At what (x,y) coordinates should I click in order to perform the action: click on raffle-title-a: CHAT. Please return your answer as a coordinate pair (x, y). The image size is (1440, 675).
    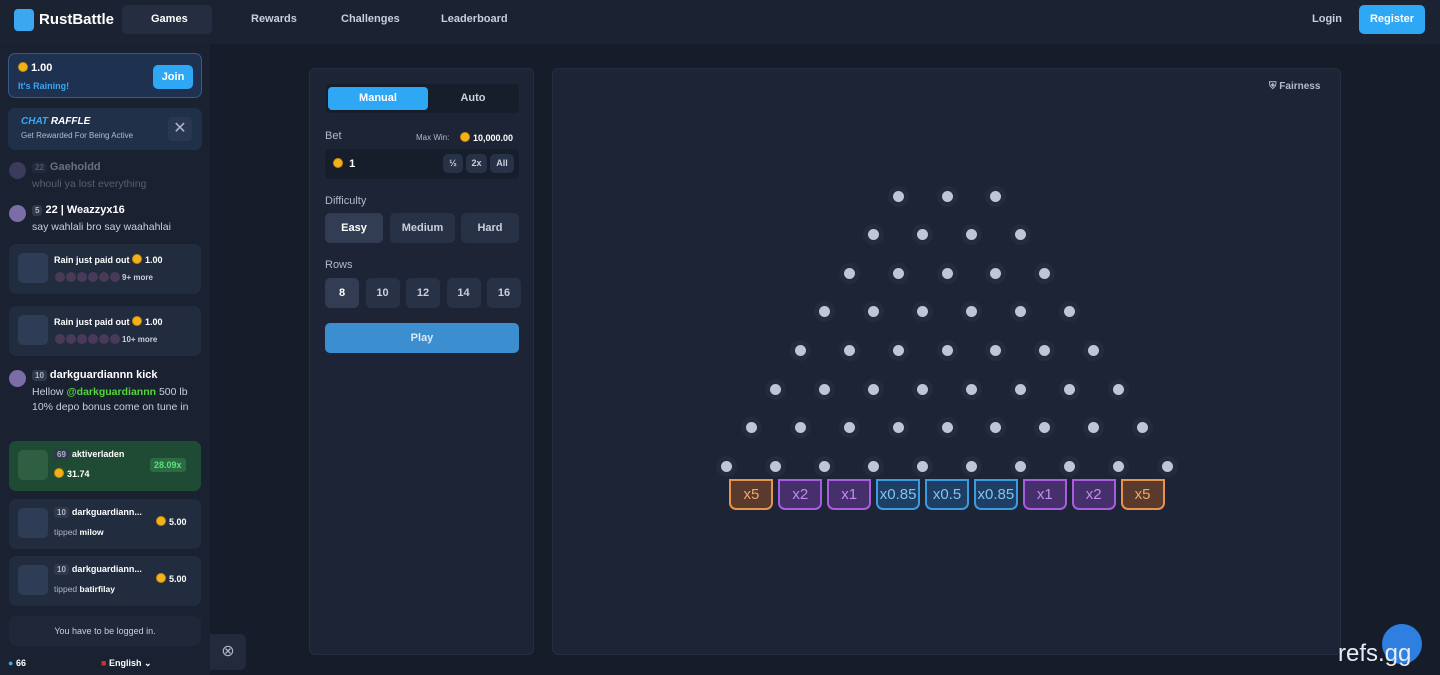
    Looking at the image, I should click on (35, 121).